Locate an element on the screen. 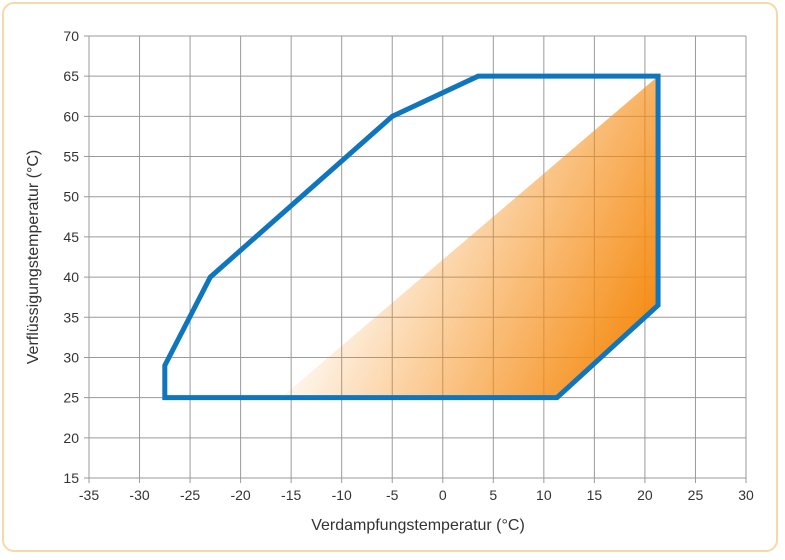 This screenshot has height=560, width=785. x-tick-label: -10 is located at coordinates (342, 495).